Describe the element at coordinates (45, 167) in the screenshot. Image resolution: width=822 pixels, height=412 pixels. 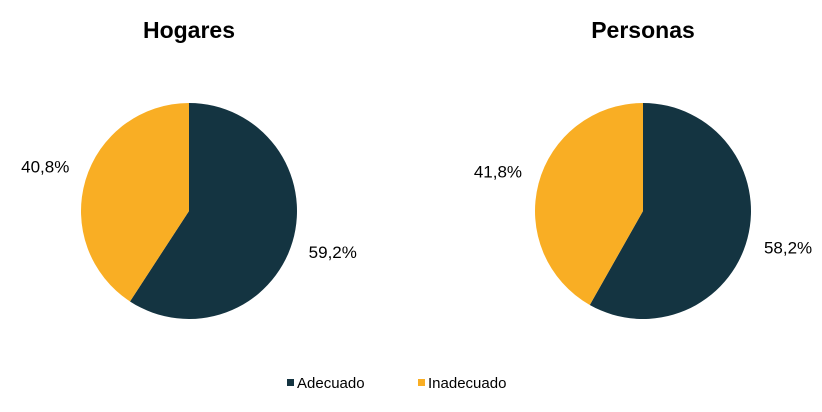
I see `data-label: 40,8%` at that location.